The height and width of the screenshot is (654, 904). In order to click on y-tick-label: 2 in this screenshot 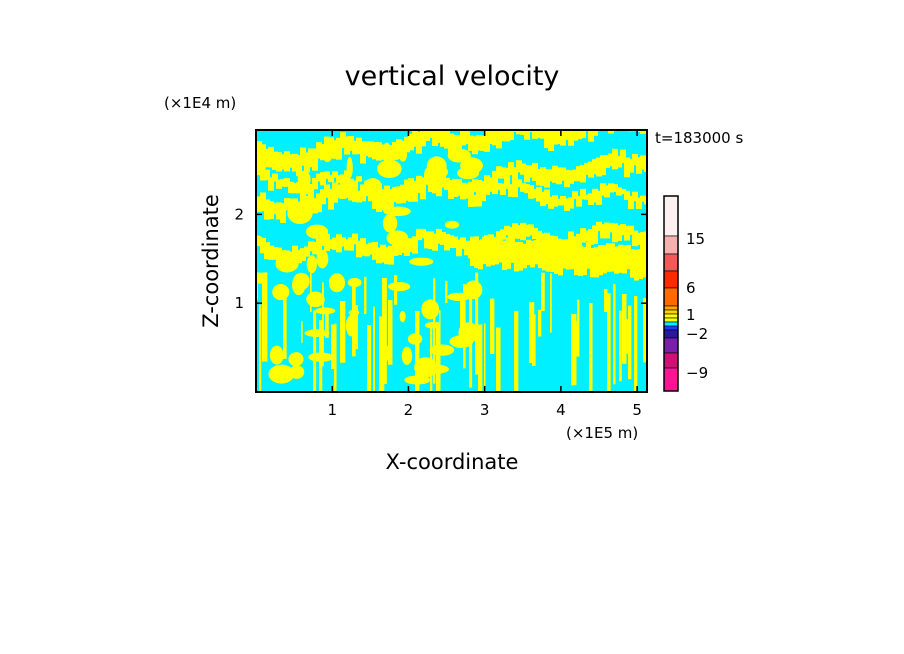, I will do `click(239, 214)`.